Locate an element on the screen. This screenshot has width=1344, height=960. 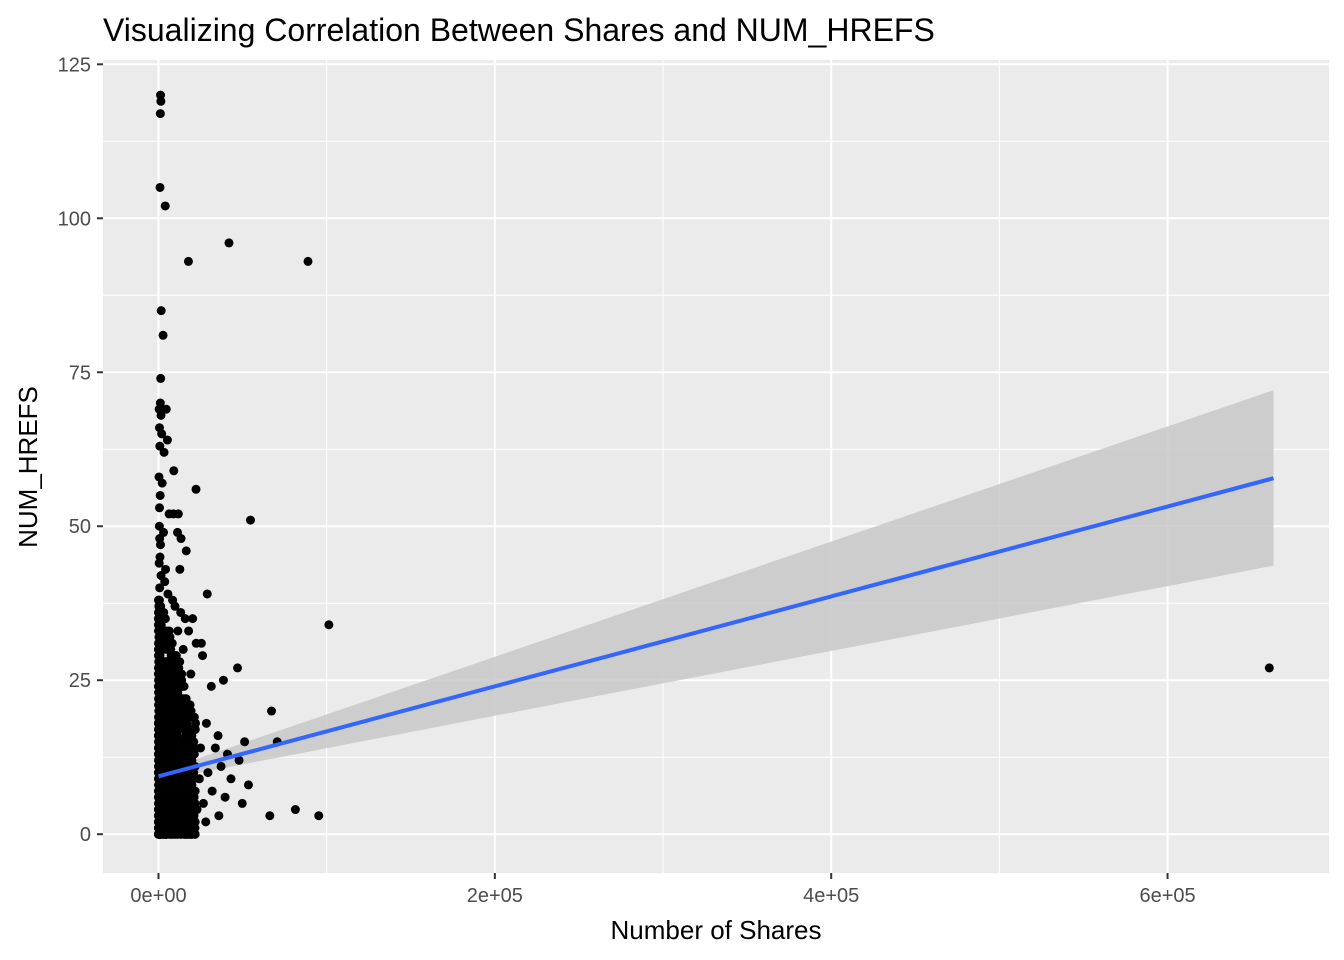
x-tick-label: 2e+05 is located at coordinates (495, 896).